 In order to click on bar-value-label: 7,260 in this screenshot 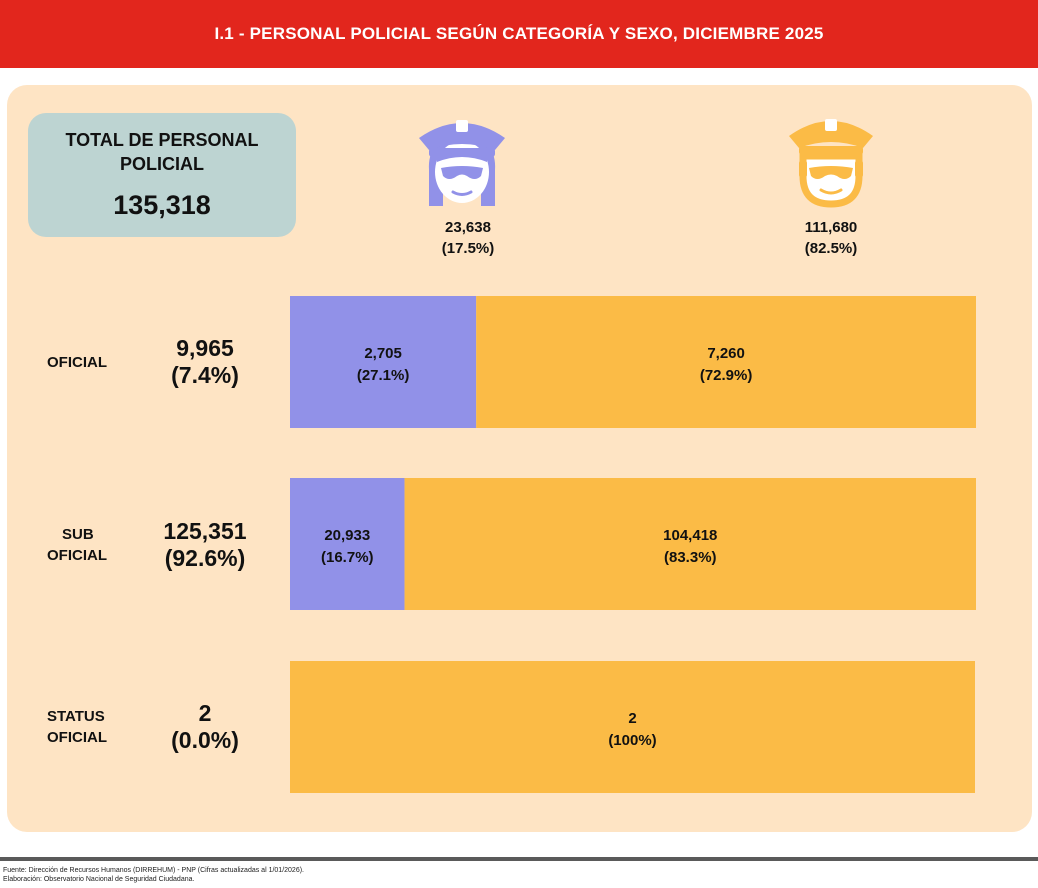, I will do `click(726, 353)`.